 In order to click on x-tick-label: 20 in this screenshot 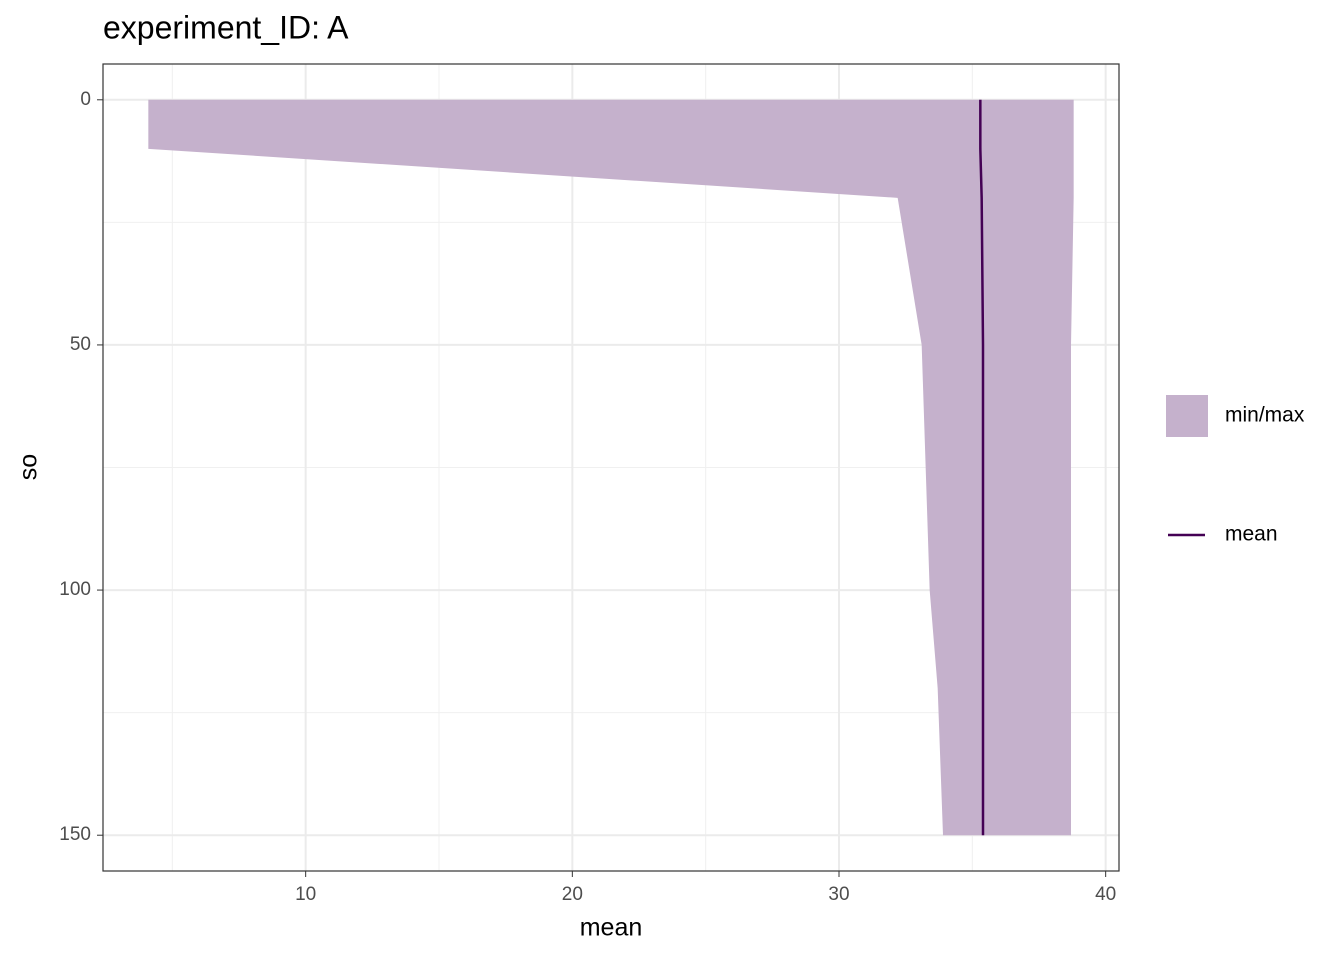, I will do `click(572, 894)`.